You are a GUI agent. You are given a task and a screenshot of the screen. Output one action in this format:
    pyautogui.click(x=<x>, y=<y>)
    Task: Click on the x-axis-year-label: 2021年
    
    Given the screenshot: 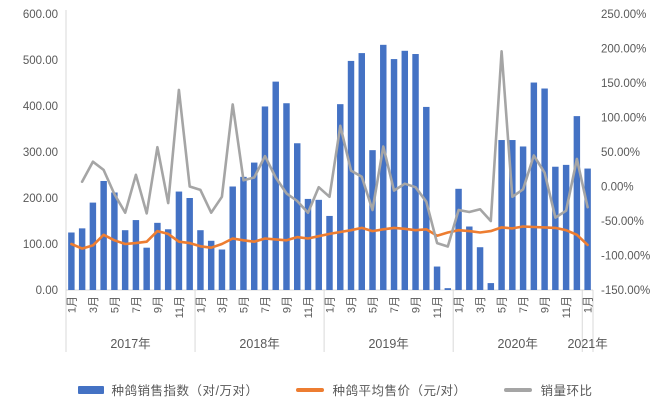 What is the action you would take?
    pyautogui.click(x=587, y=344)
    